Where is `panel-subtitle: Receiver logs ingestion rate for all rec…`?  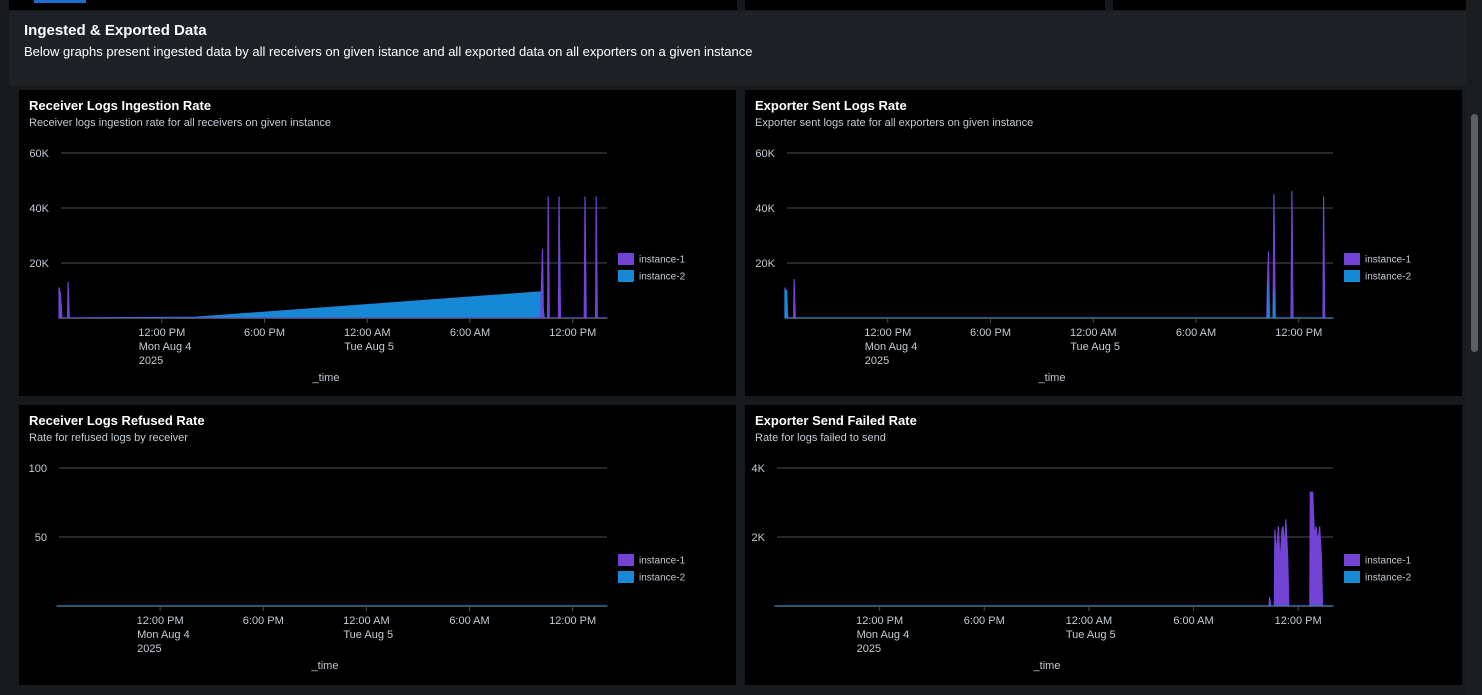
panel-subtitle: Receiver logs ingestion rate for all rec… is located at coordinates (180, 123).